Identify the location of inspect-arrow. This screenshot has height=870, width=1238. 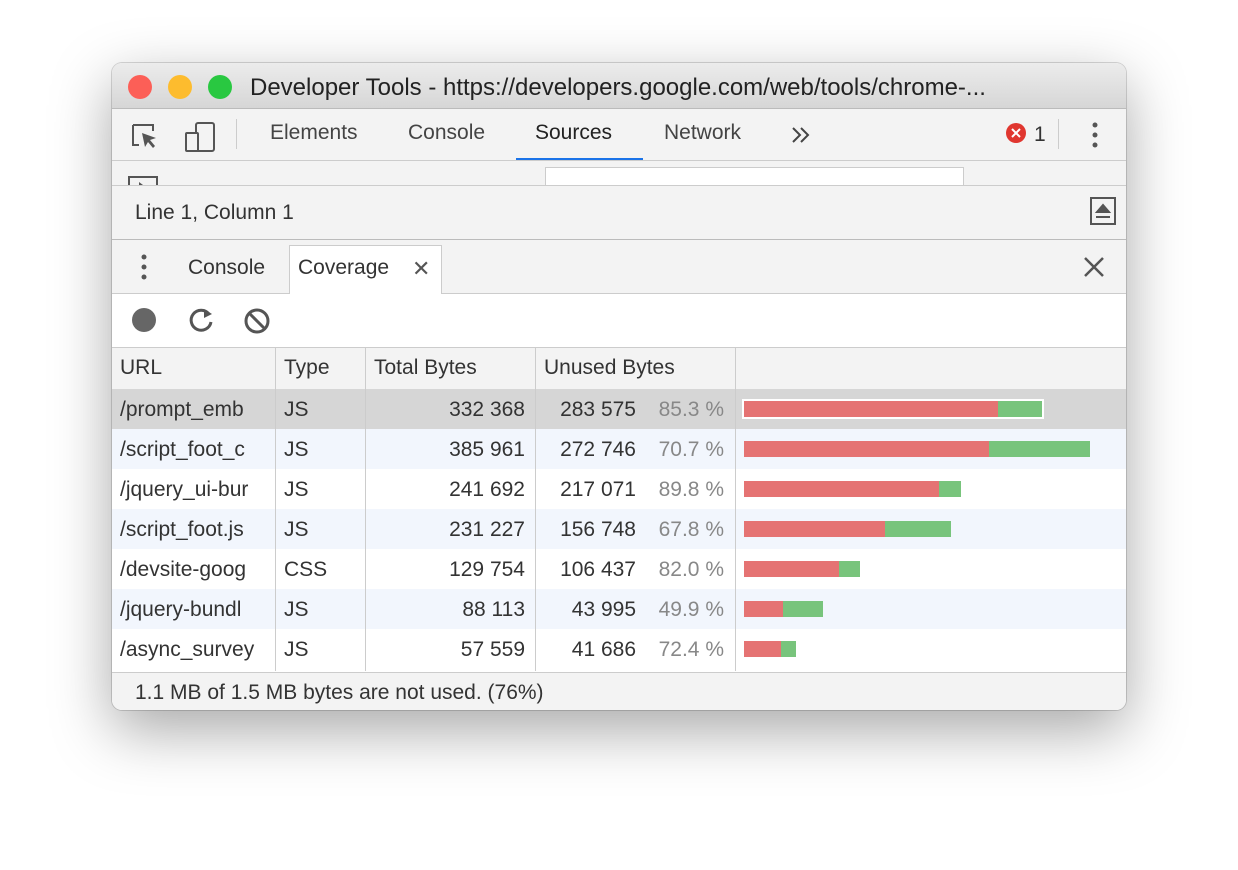
(149, 140).